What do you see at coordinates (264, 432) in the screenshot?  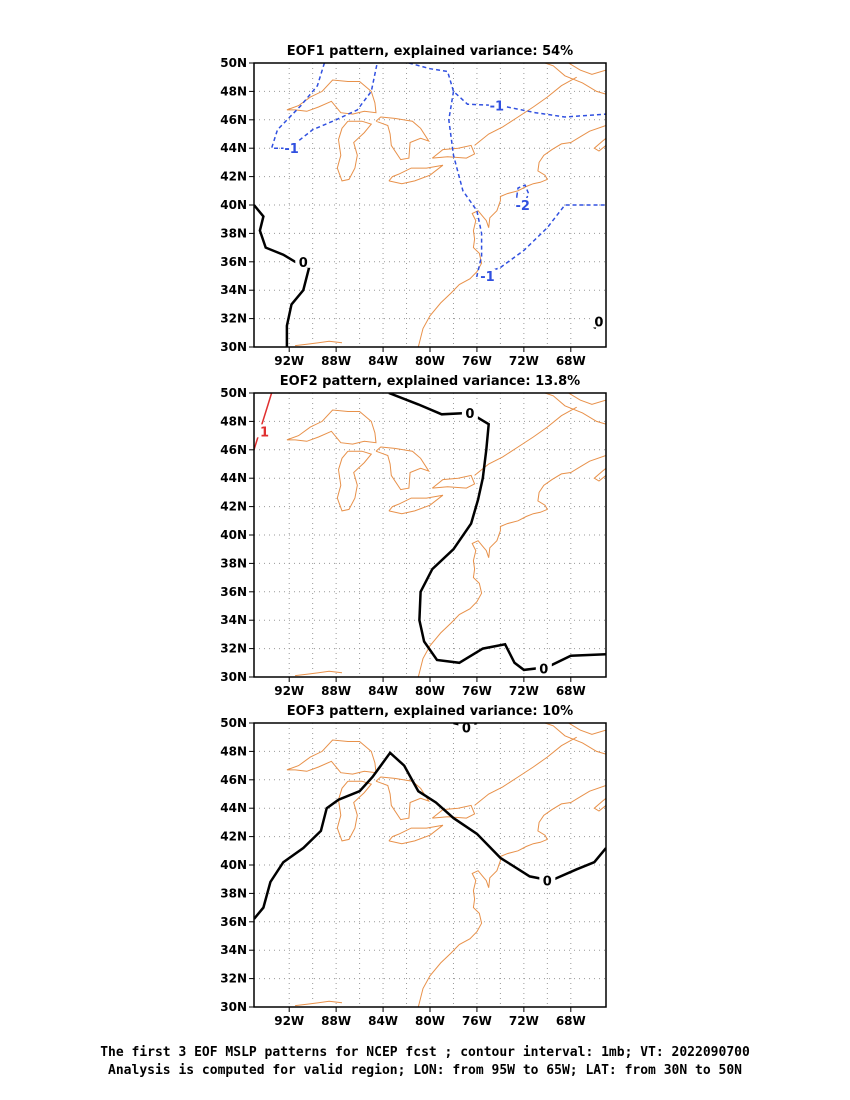 I see `contour-label: 1` at bounding box center [264, 432].